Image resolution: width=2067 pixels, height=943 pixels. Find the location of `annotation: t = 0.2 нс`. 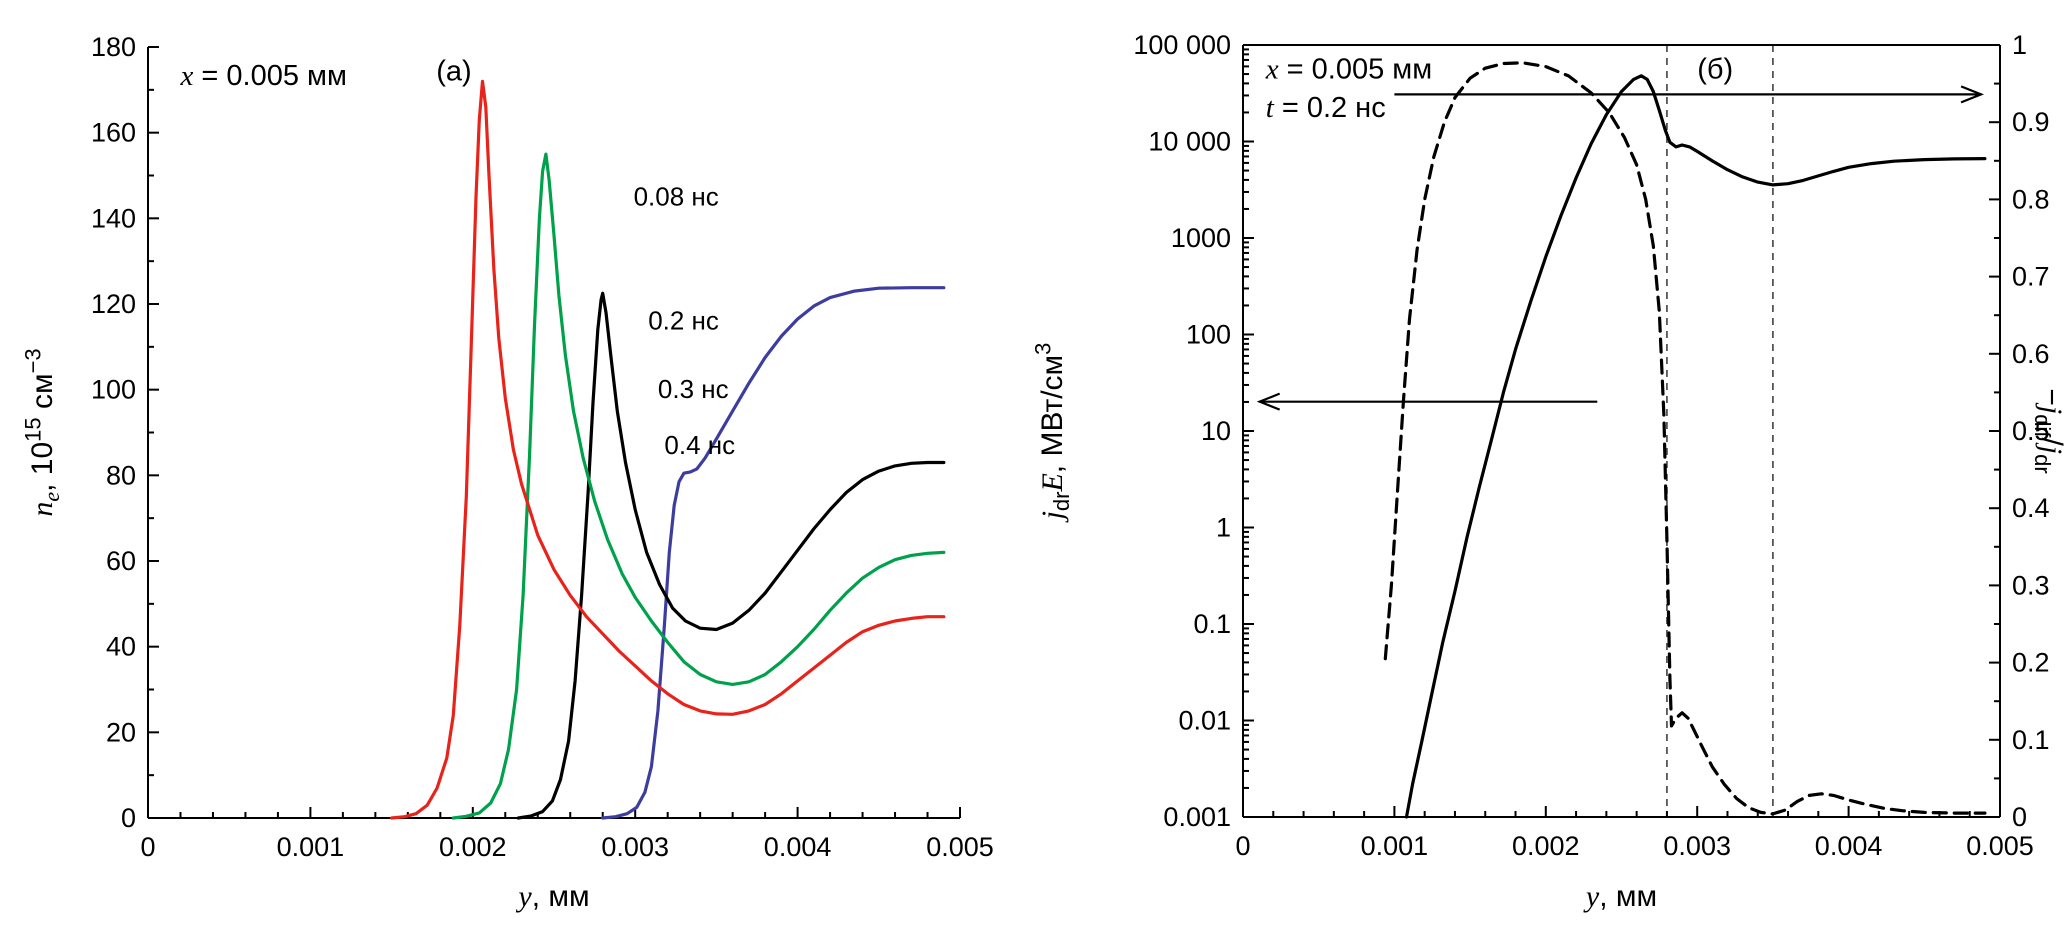

annotation: t = 0.2 нс is located at coordinates (1326, 108).